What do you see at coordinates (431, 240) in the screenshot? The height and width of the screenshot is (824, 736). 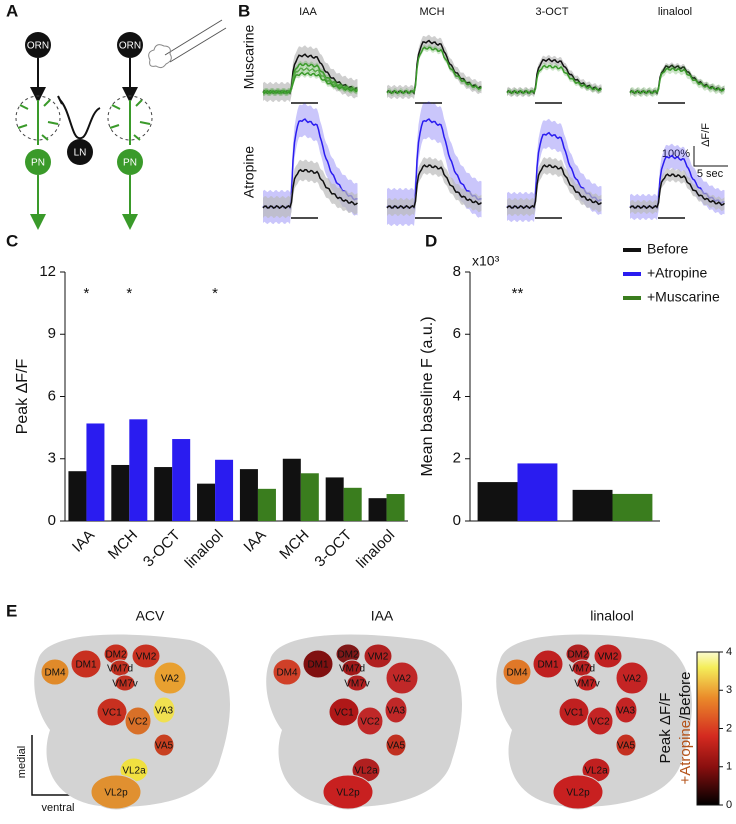 I see `panel-letter: D` at bounding box center [431, 240].